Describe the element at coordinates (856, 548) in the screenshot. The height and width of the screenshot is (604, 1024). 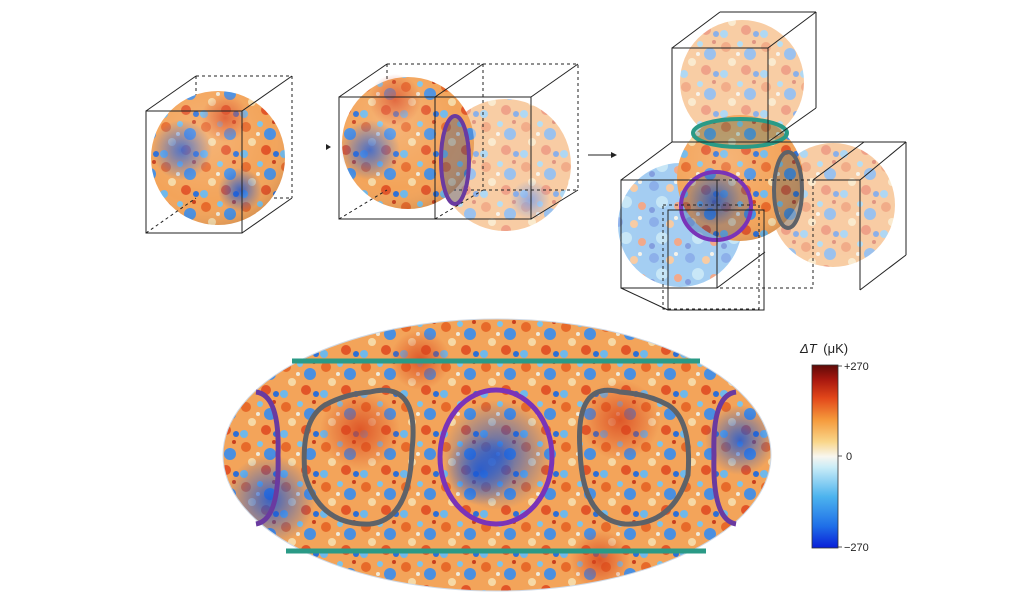
I see `colorbar-min-label: −270` at that location.